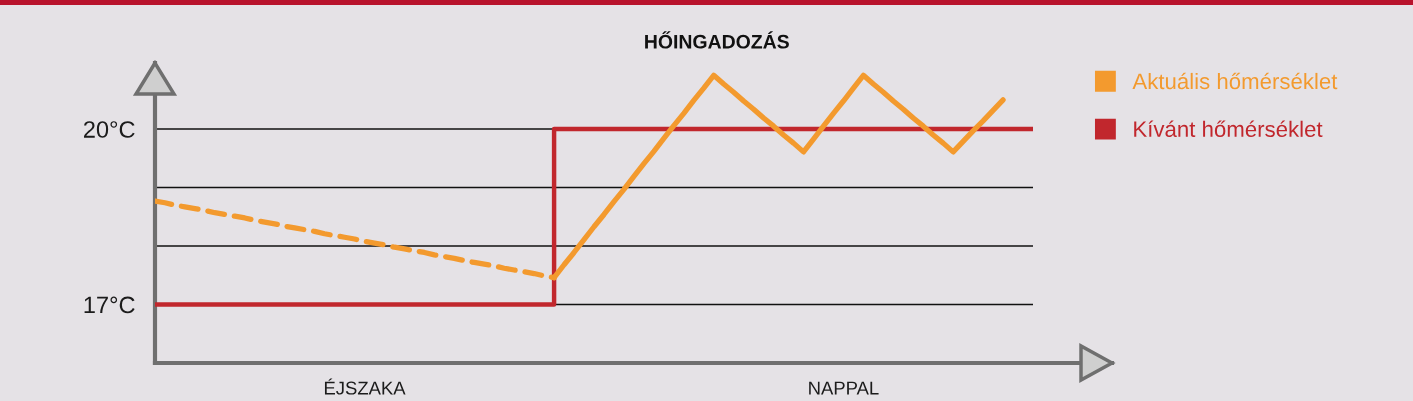 The image size is (1413, 401). I want to click on chart-title: HŐINGADOZÁS, so click(717, 40).